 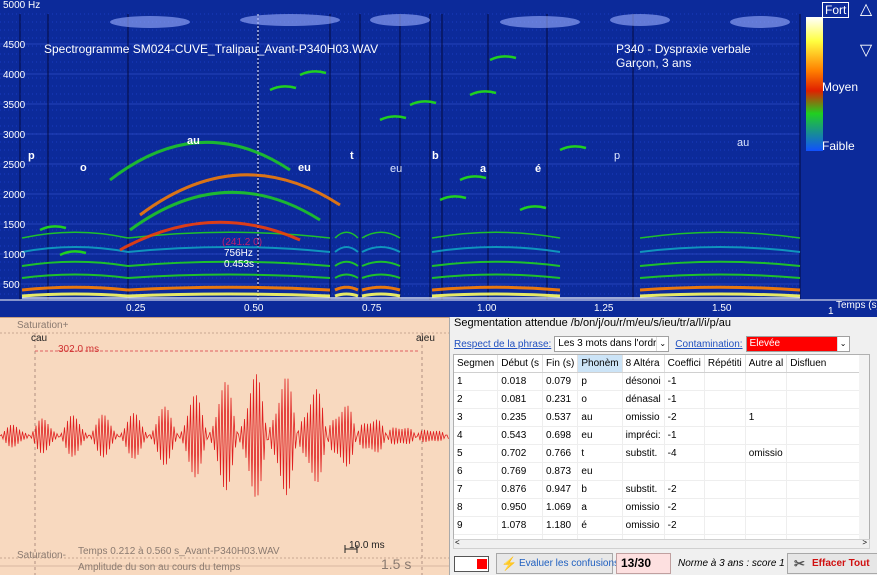 I want to click on table-row: 6 0.769 0.873 eu, so click(x=661, y=471).